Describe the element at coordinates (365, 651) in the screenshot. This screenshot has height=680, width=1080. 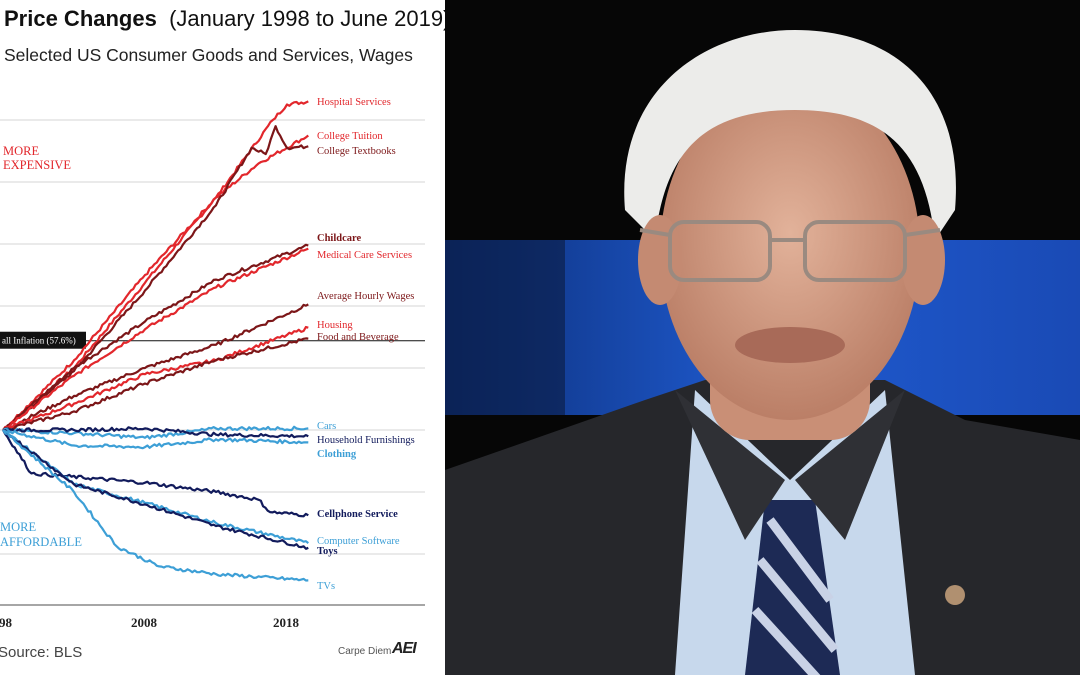
I see `credit: Carpe Diem` at that location.